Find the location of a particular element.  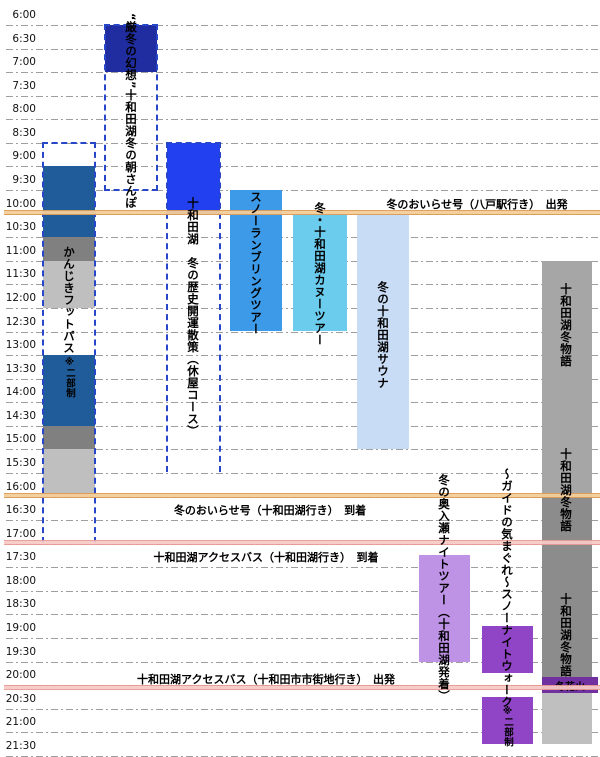

time-tick-label: 14:00 is located at coordinates (20, 392).